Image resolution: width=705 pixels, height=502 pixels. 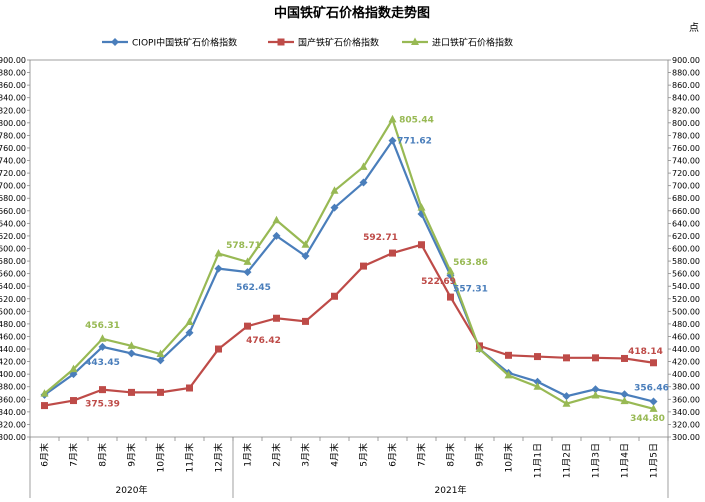 I want to click on y-tick-label-left: 340.00, so click(x=13, y=412).